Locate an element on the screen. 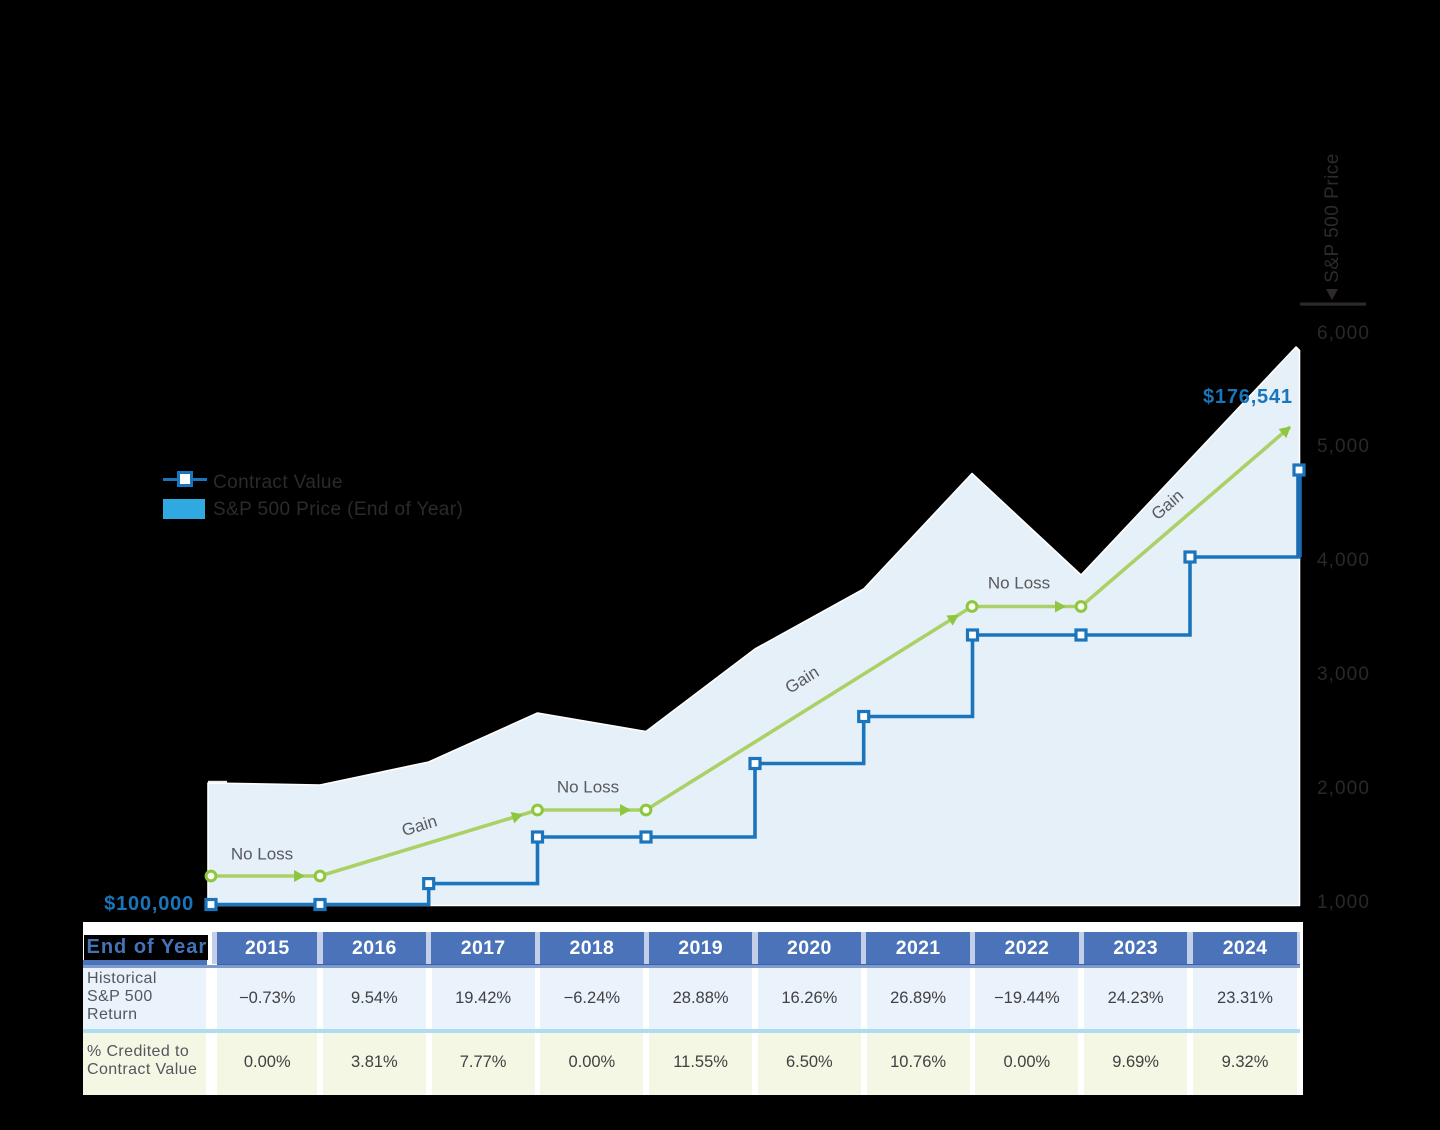 This screenshot has height=1130, width=1440. svg-text: $100,000 is located at coordinates (149, 904).